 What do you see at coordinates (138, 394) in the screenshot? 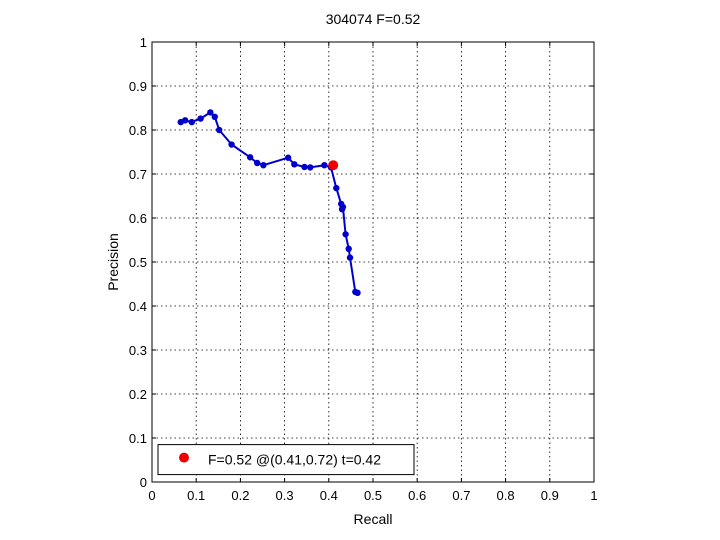
I see `y-tick-label: 0.2` at bounding box center [138, 394].